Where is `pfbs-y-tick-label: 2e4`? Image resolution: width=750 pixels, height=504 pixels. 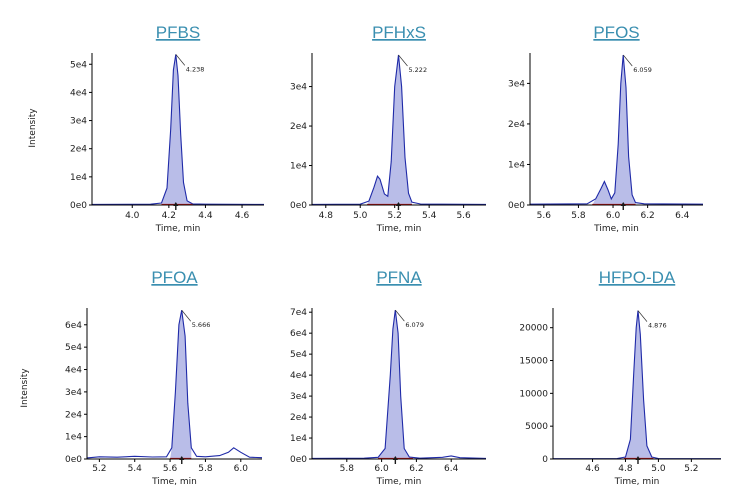 pfbs-y-tick-label: 2e4 is located at coordinates (78, 150).